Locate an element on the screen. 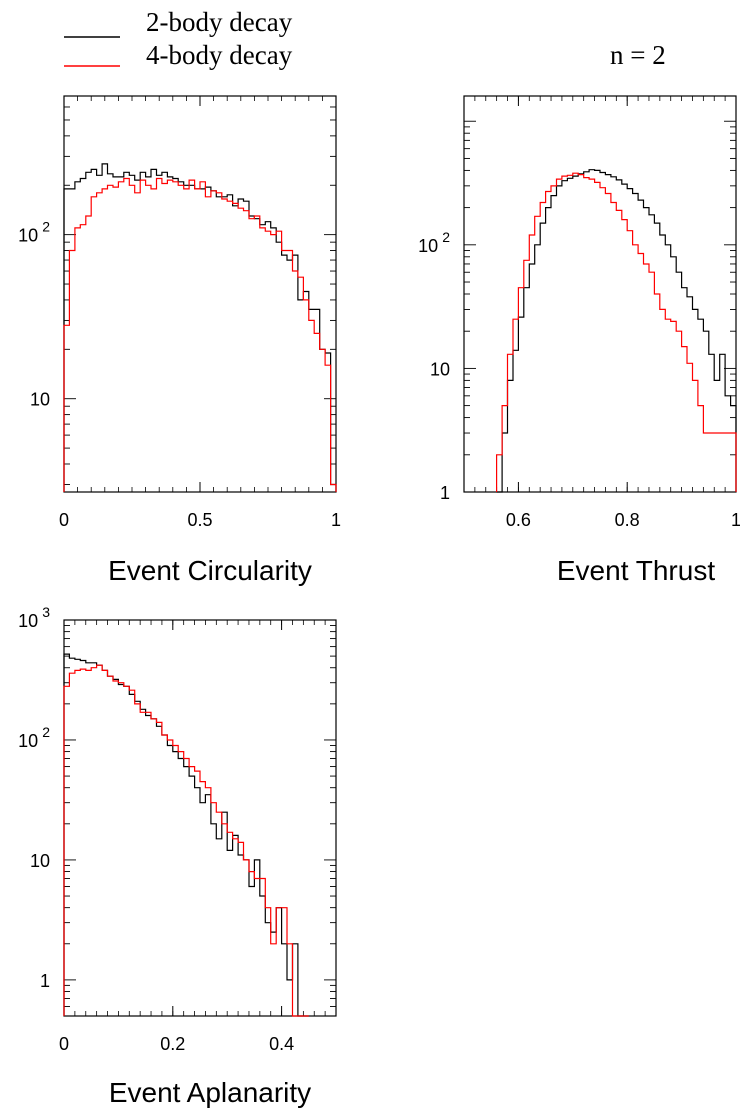 The width and height of the screenshot is (740, 1116). x-axis-label: Event Aplanarity is located at coordinates (210, 1092).